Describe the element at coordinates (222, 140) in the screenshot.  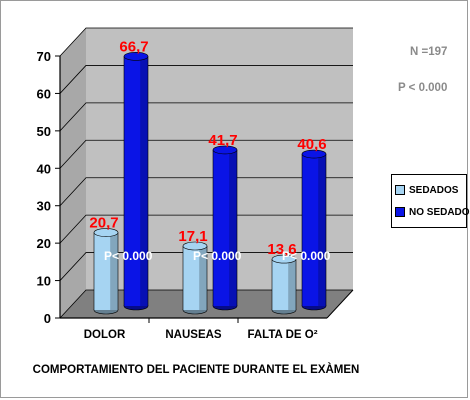
I see `value-label-no-sedados: 41,7` at that location.